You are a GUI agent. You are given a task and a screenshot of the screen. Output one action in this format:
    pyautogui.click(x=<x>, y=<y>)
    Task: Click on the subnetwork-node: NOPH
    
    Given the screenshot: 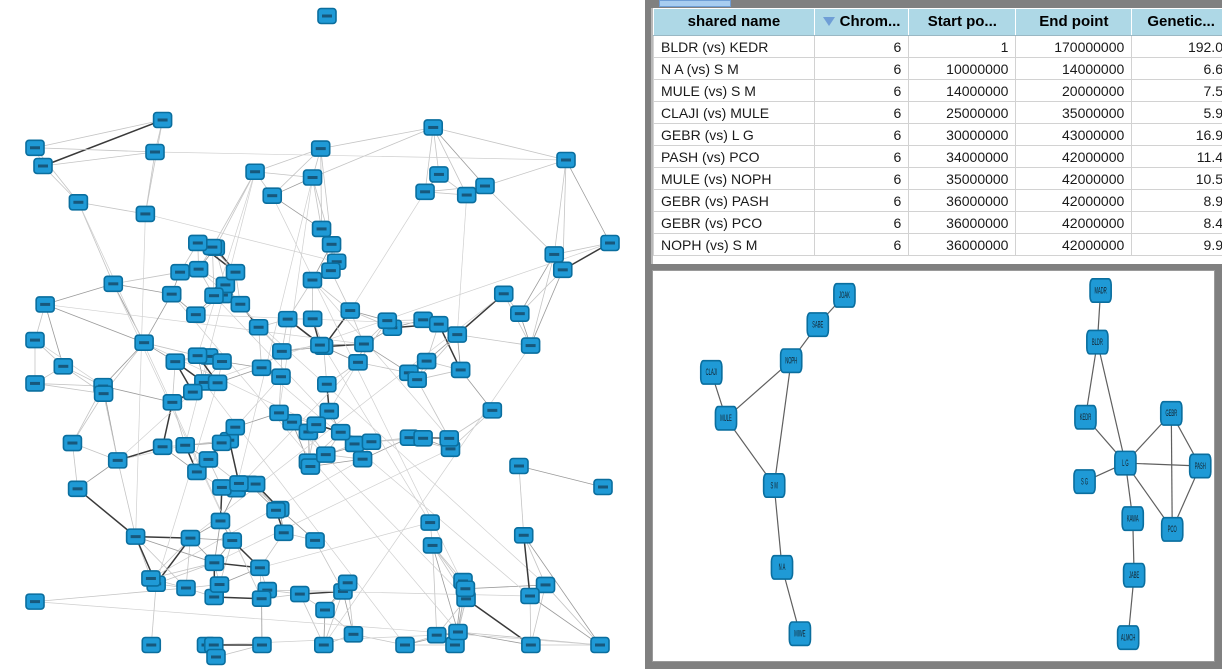 What is the action you would take?
    pyautogui.click(x=791, y=360)
    